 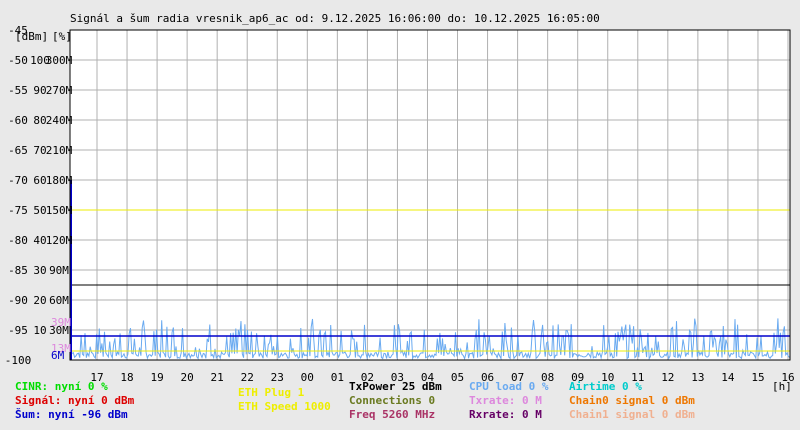 What do you see at coordinates (509, 386) in the screenshot?
I see `legend-item: CPU load 0 %` at bounding box center [509, 386].